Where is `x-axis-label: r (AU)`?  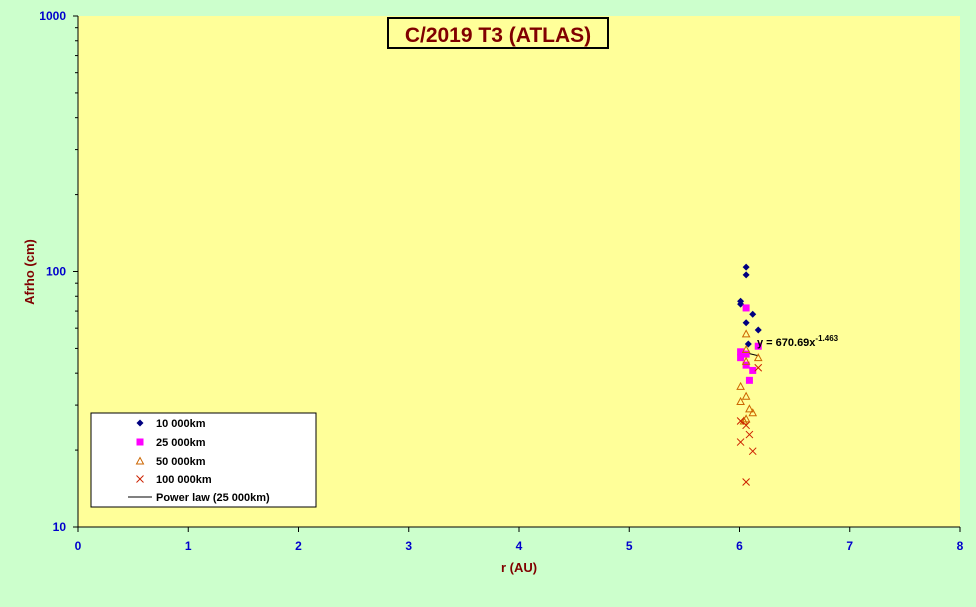 x-axis-label: r (AU) is located at coordinates (519, 567).